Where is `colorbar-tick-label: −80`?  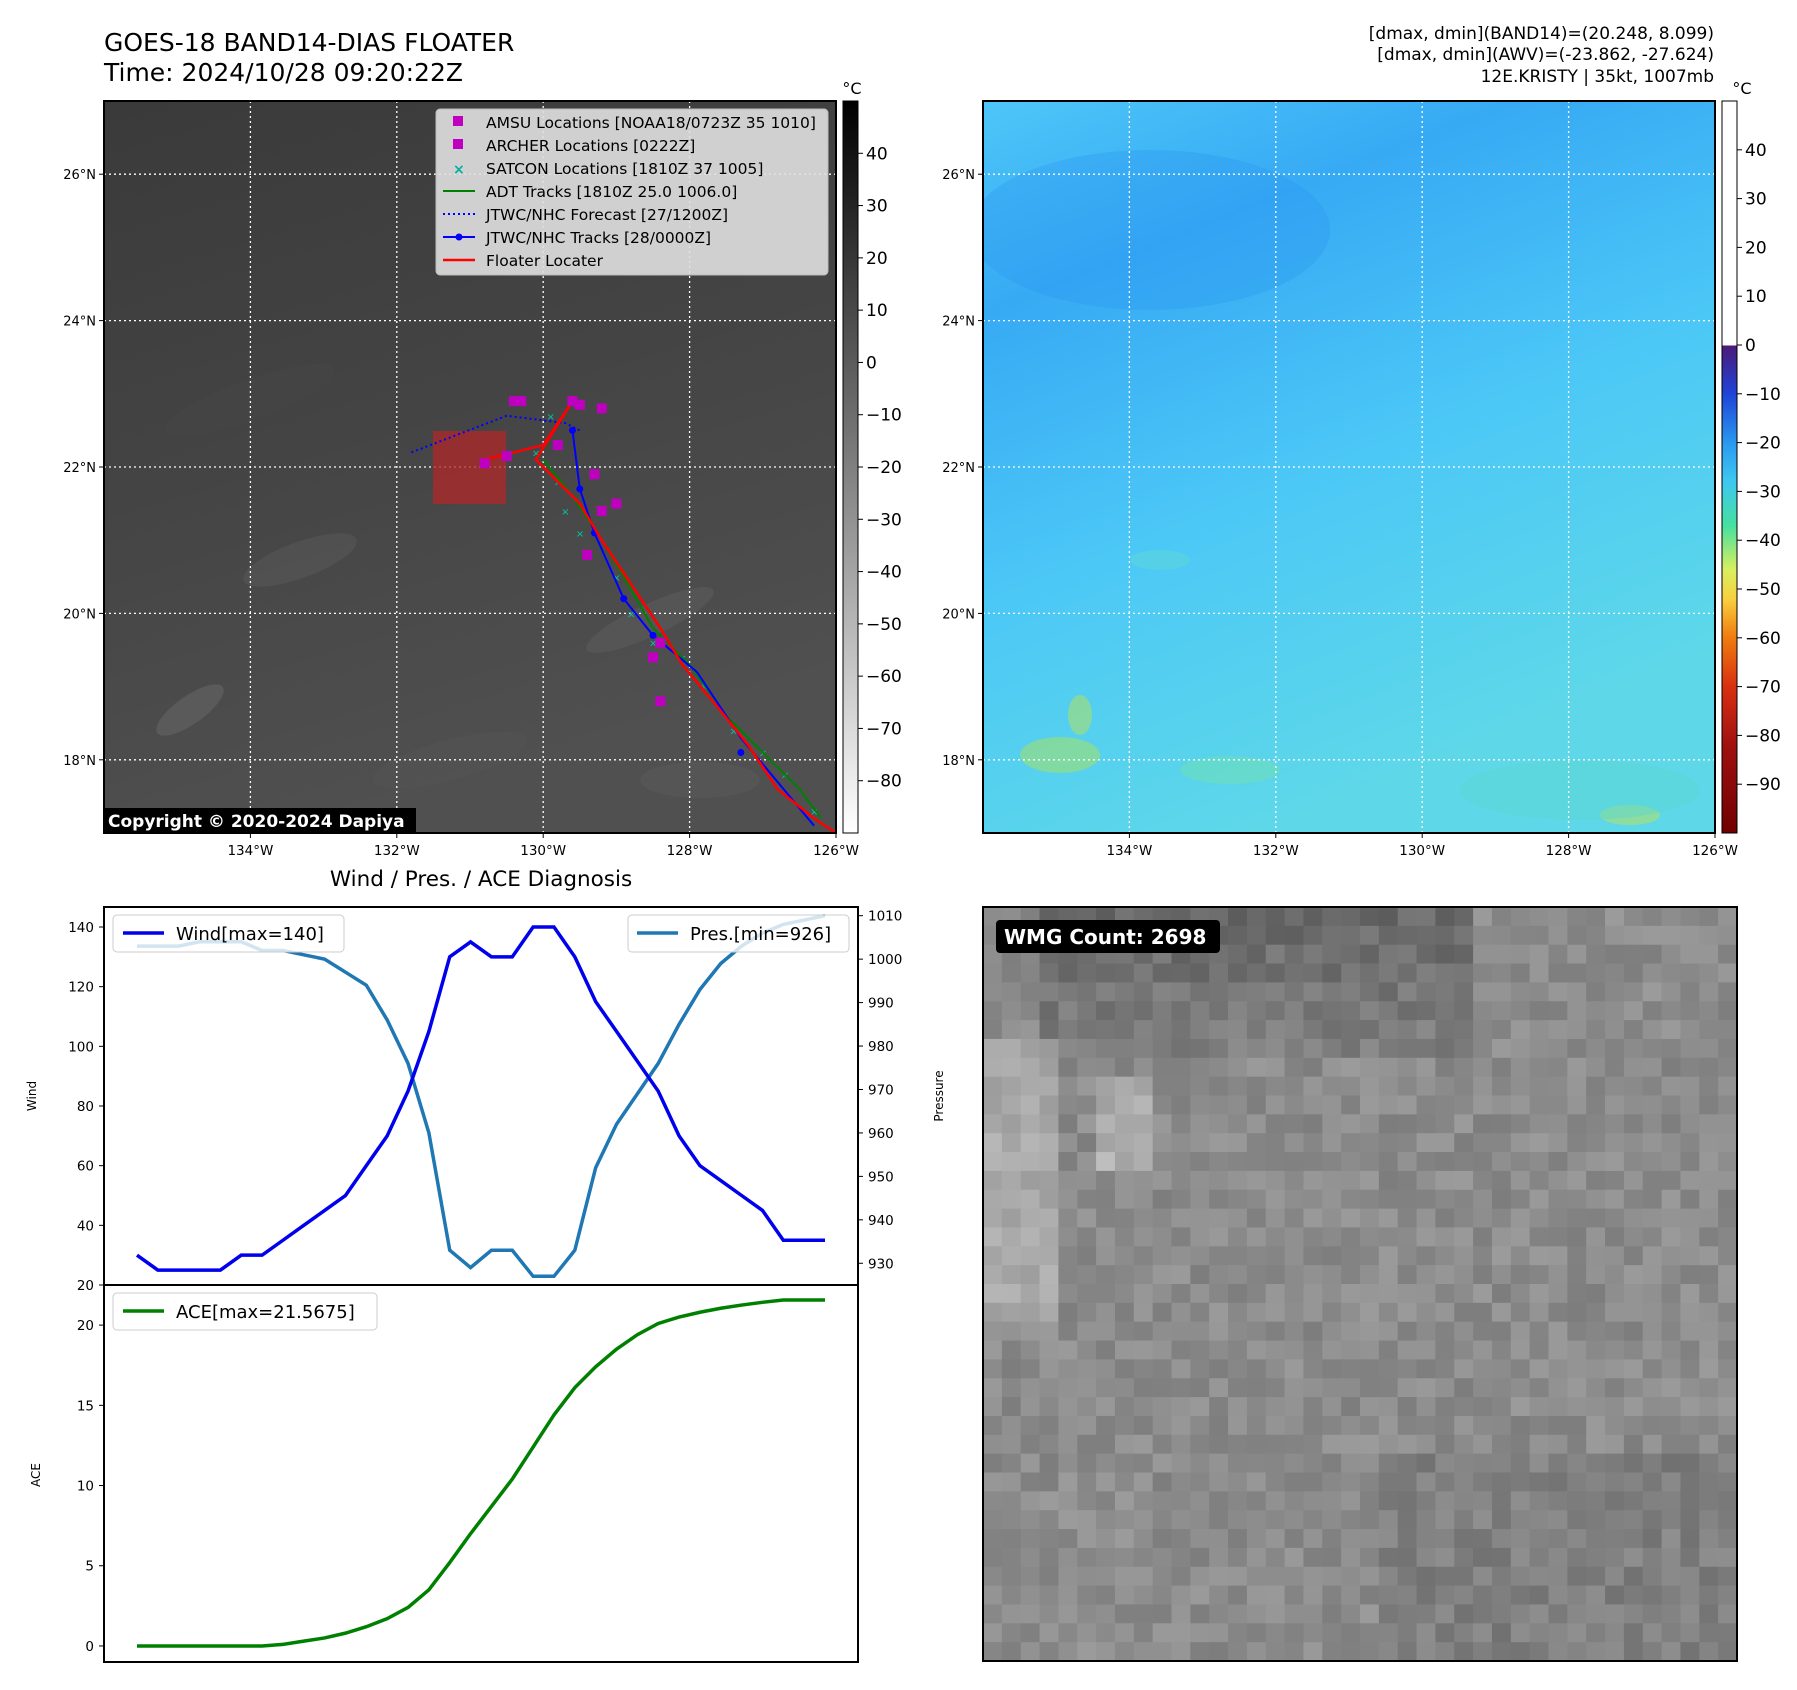 colorbar-tick-label: −80 is located at coordinates (884, 782).